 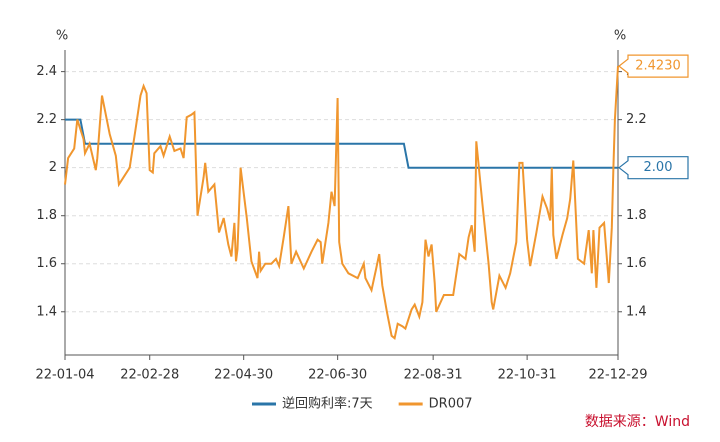 I want to click on y-tick-label: 2.2, so click(x=46, y=119).